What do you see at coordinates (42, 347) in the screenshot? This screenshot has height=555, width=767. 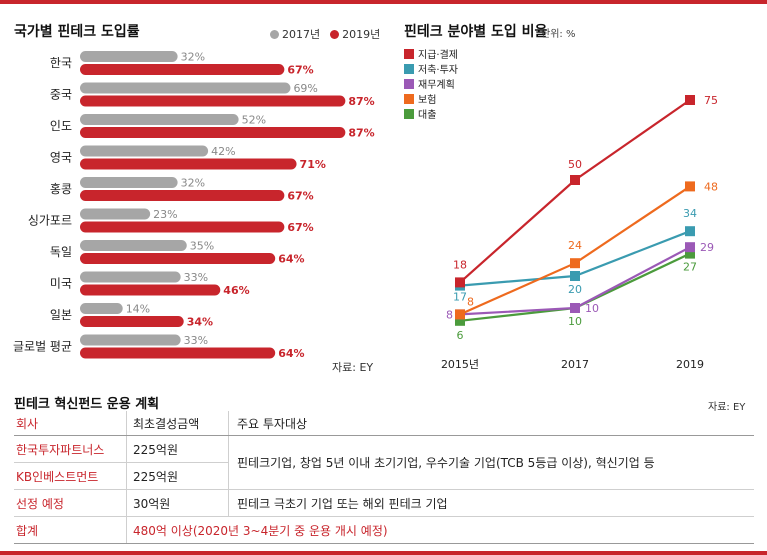 I see `category-label: 글로벌 평균` at bounding box center [42, 347].